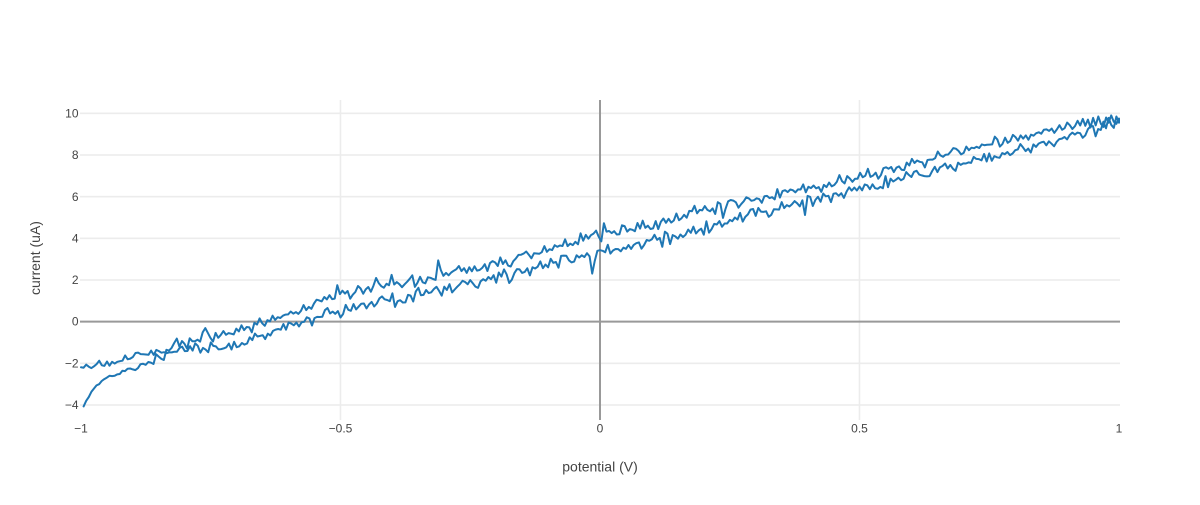 The width and height of the screenshot is (1200, 505). What do you see at coordinates (75, 197) in the screenshot?
I see `svg-text: 6` at bounding box center [75, 197].